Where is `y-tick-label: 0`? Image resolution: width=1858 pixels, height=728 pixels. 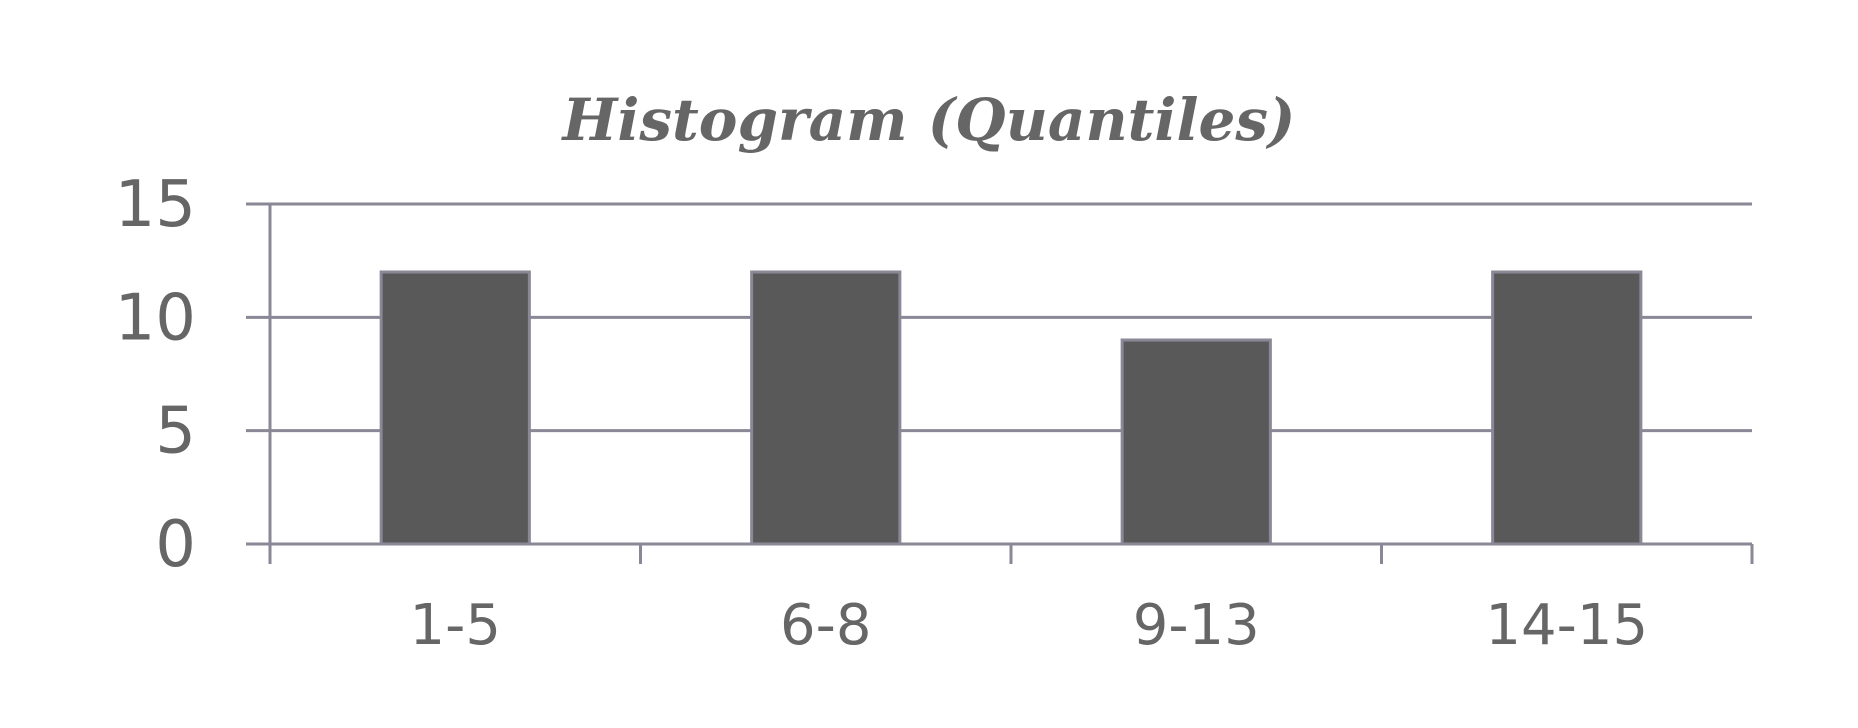 y-tick-label: 0 is located at coordinates (175, 545).